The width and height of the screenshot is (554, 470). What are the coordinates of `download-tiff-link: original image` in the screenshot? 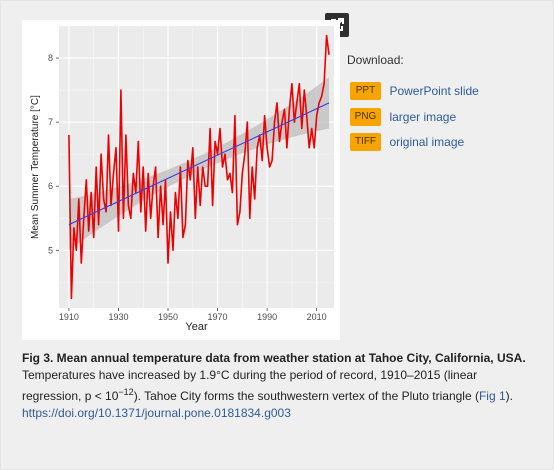 It's located at (427, 142).